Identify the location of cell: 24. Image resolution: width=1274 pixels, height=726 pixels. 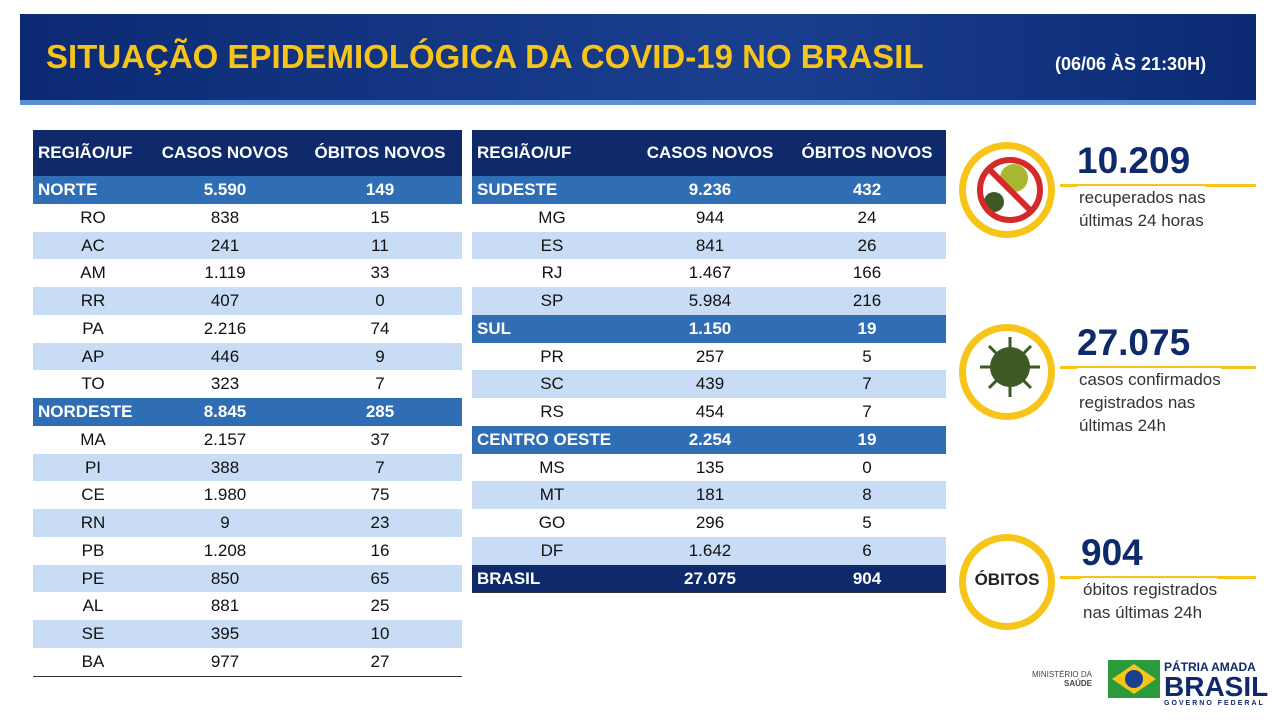
(867, 217).